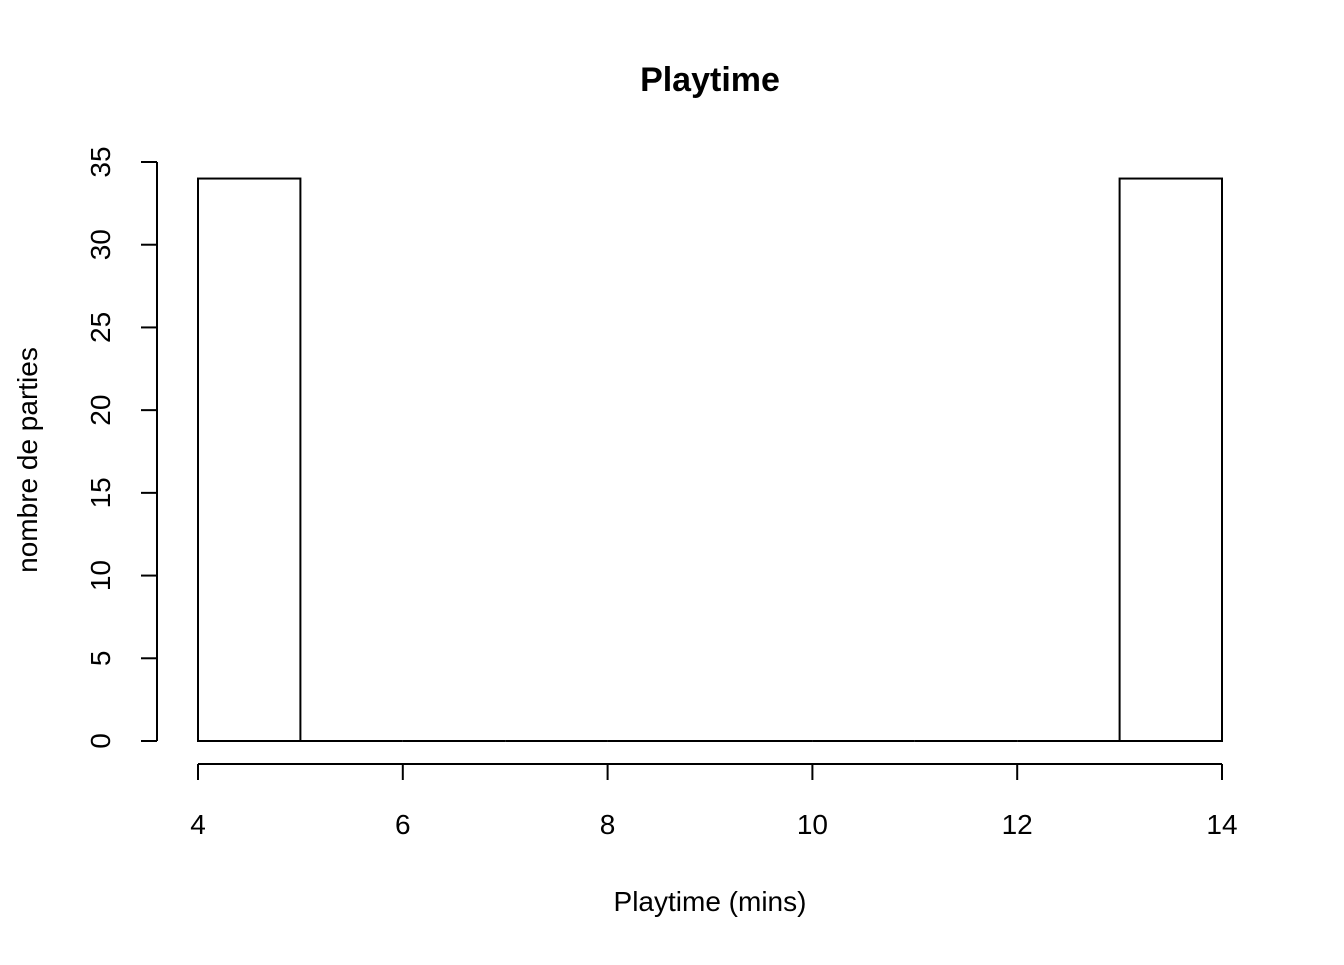 This screenshot has height=965, width=1344. Describe the element at coordinates (100, 658) in the screenshot. I see `y-tick-label: 5` at that location.